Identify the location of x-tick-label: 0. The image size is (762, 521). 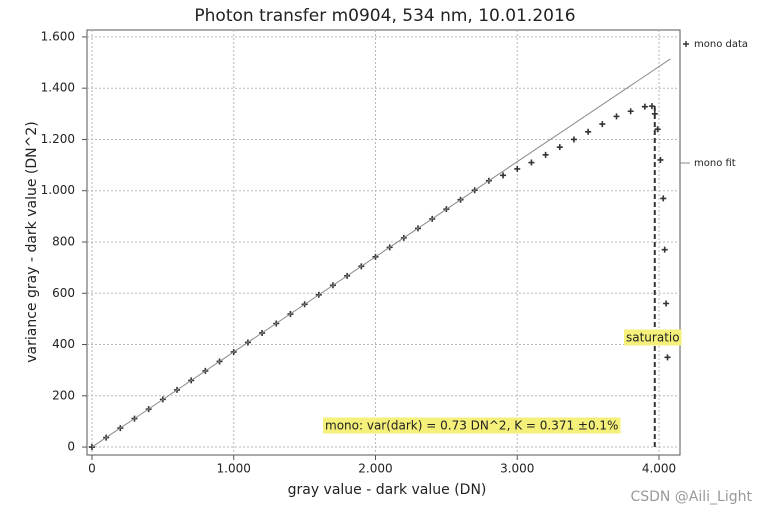
(92, 469).